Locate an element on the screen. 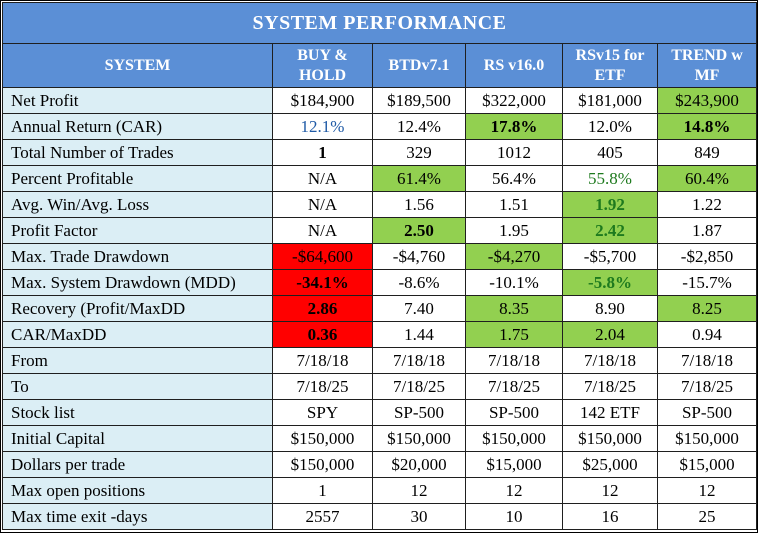 This screenshot has width=758, height=533. row-label: To is located at coordinates (137, 386).